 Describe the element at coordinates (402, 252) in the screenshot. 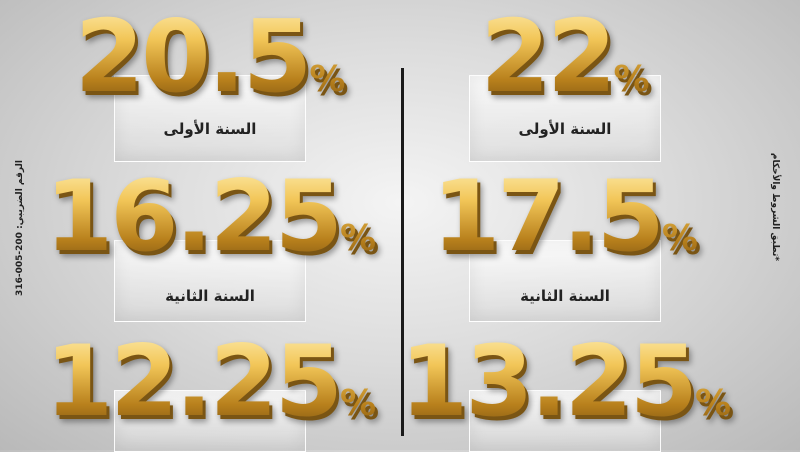

I see `column-divider` at that location.